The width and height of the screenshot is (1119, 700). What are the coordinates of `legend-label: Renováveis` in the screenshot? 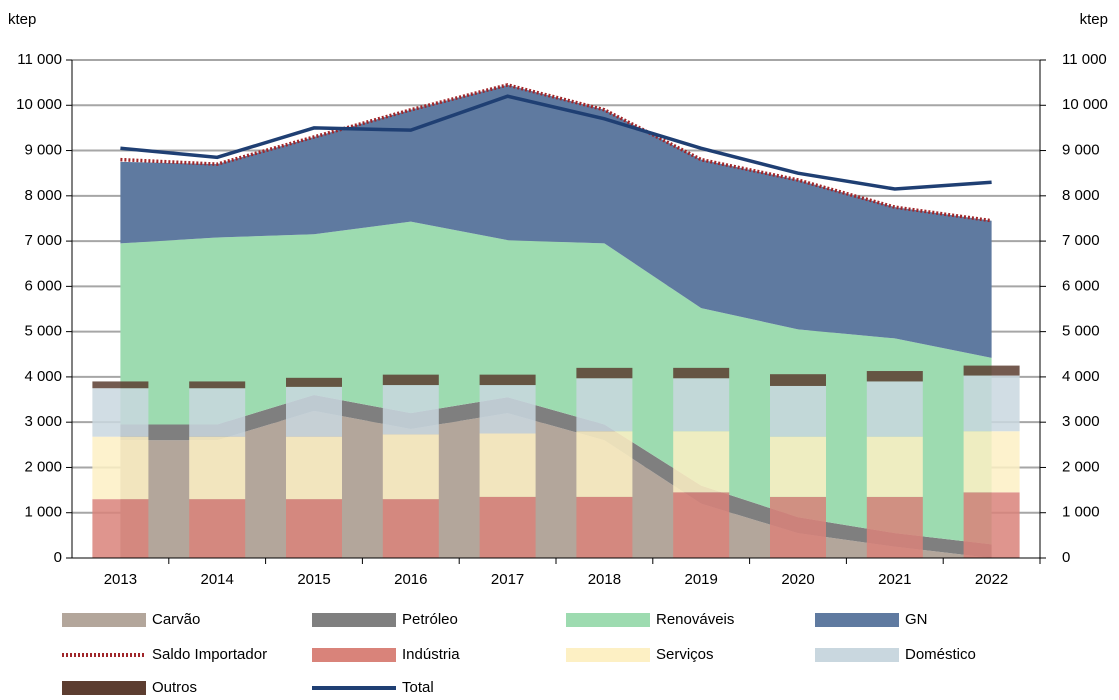 It's located at (695, 619).